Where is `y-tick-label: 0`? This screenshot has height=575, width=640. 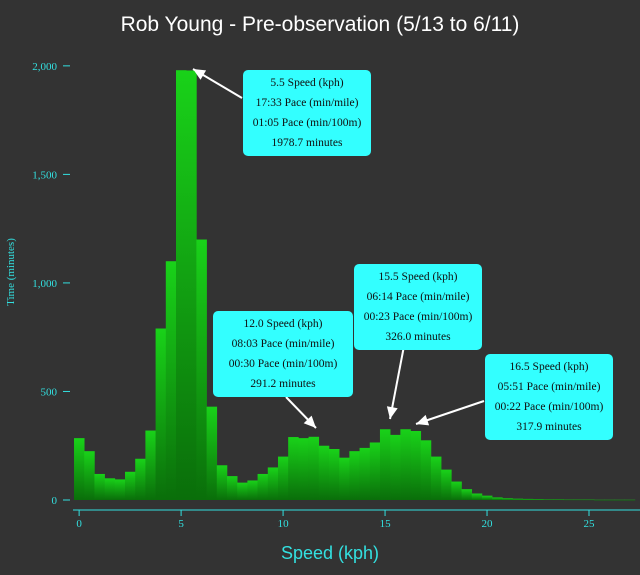 y-tick-label: 0 is located at coordinates (55, 501).